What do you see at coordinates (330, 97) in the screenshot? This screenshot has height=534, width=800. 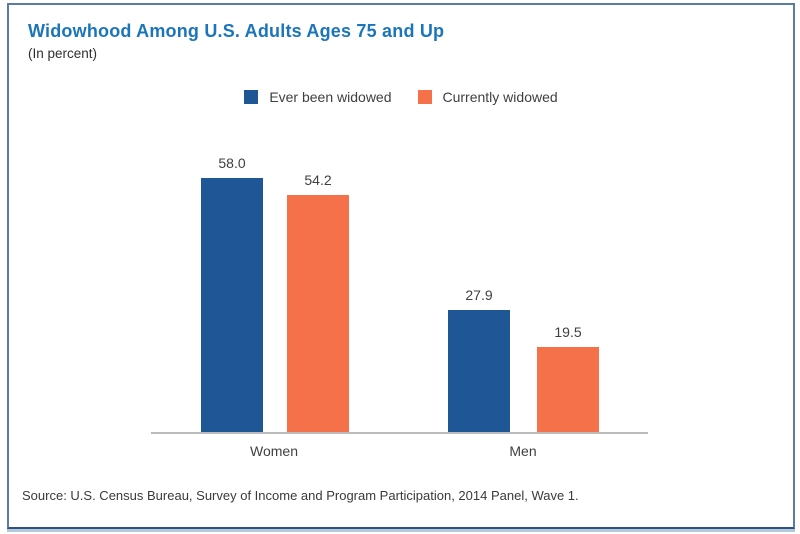 I see `legend-label-ever-been-widowed: Ever been widowed` at bounding box center [330, 97].